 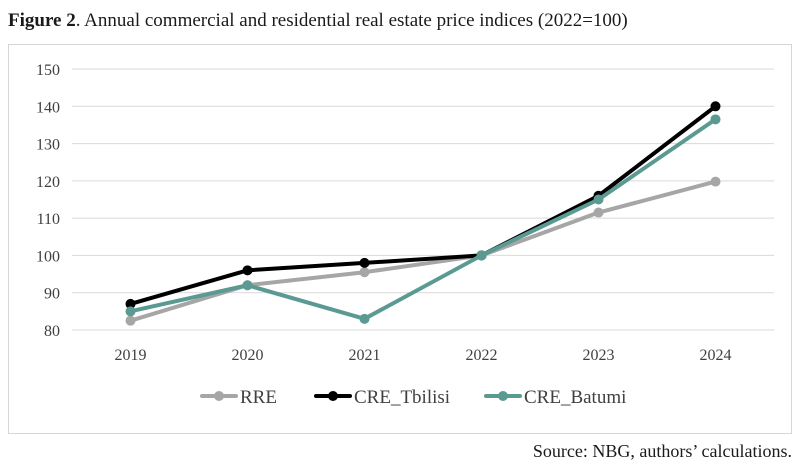 What do you see at coordinates (48, 70) in the screenshot?
I see `y-tick-label: 150` at bounding box center [48, 70].